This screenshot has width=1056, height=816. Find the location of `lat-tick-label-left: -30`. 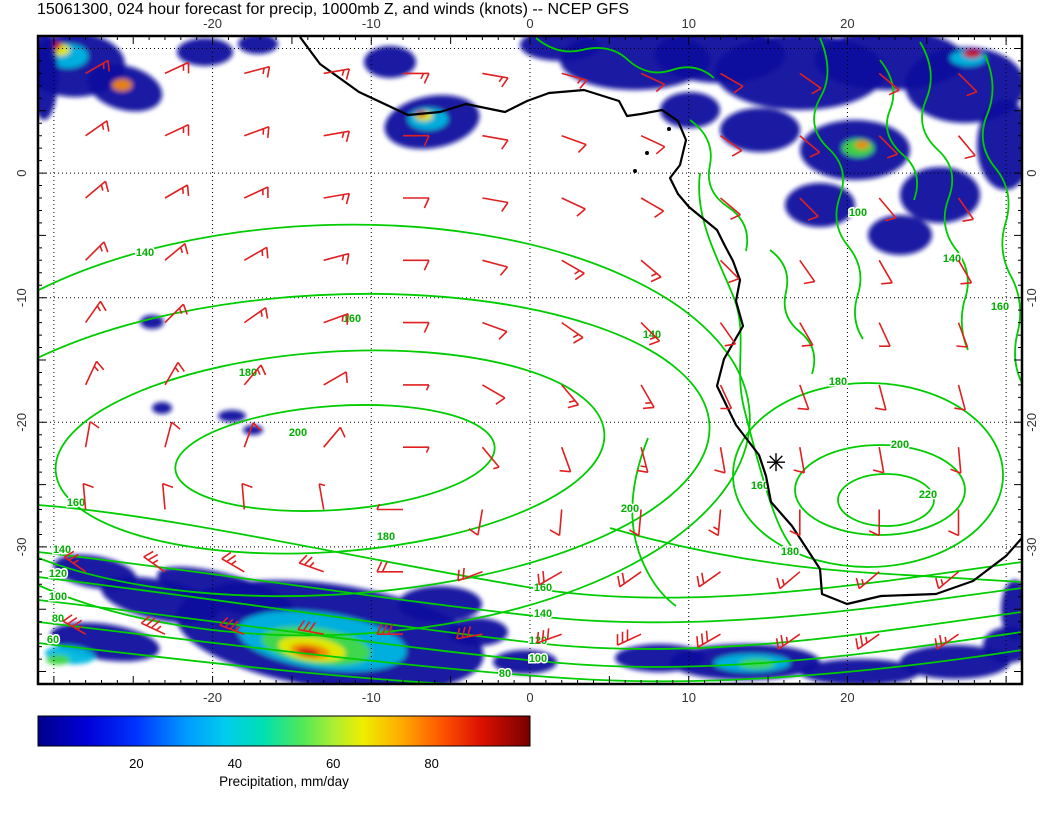

lat-tick-label-left: -30 is located at coordinates (21, 547).